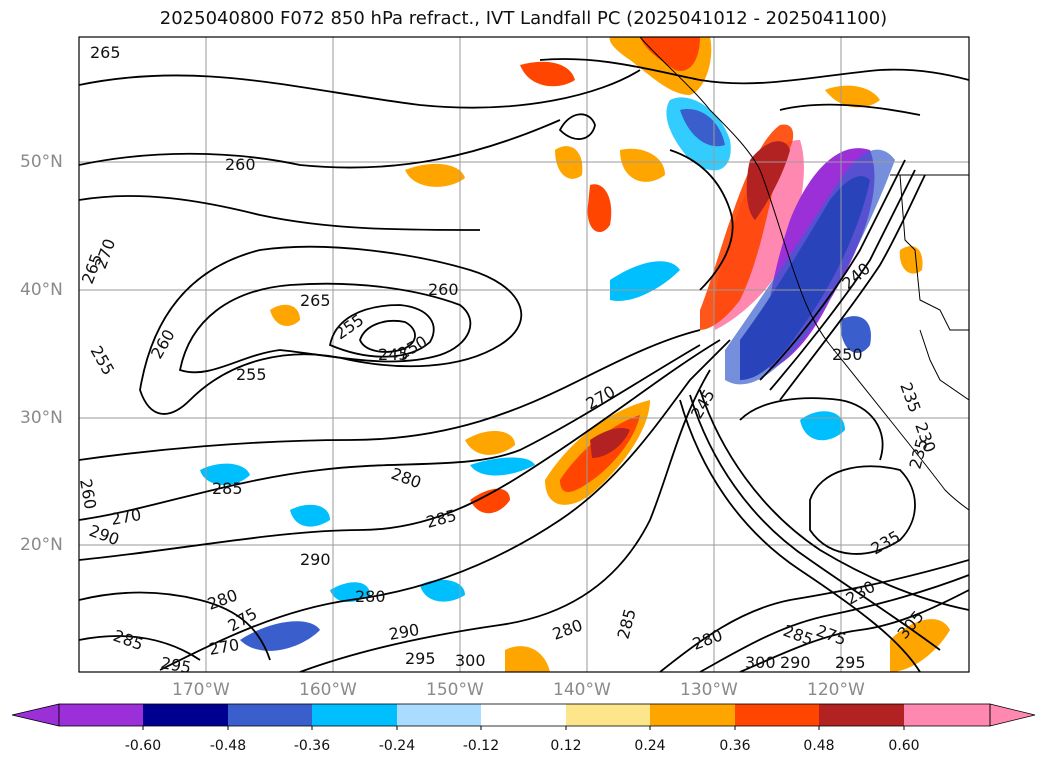 The width and height of the screenshot is (1047, 765). Describe the element at coordinates (709, 690) in the screenshot. I see `lon-label-130w: 130°W` at that location.